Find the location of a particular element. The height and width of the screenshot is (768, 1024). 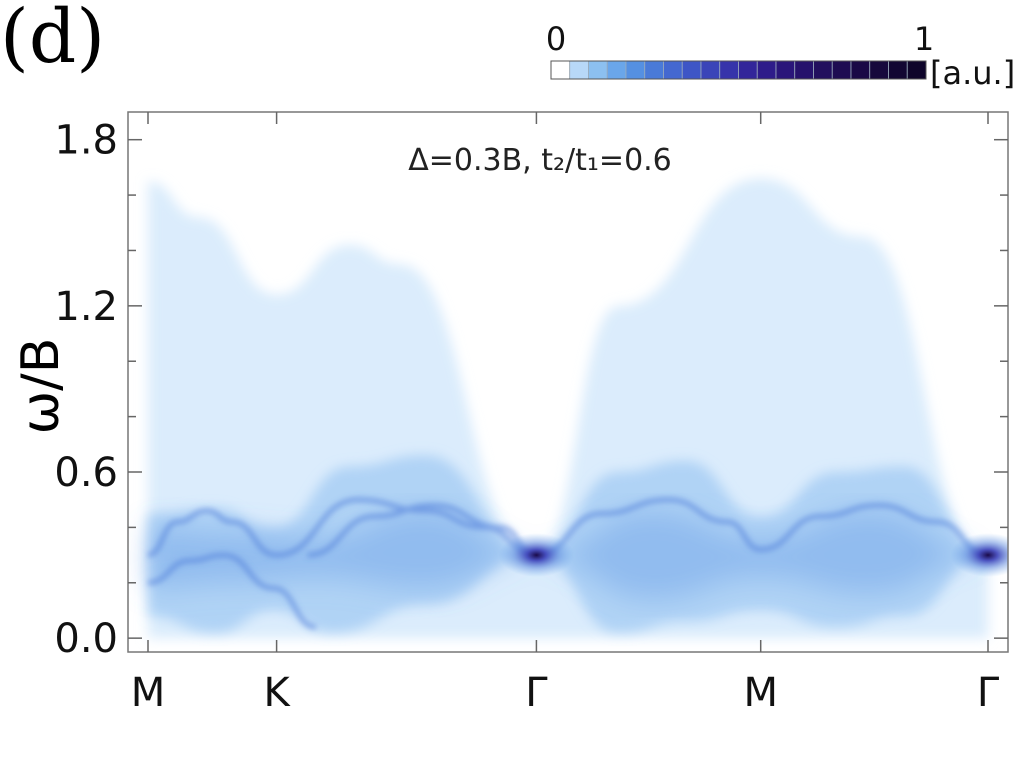

y-axis-label: ω/B is located at coordinates (41, 386).